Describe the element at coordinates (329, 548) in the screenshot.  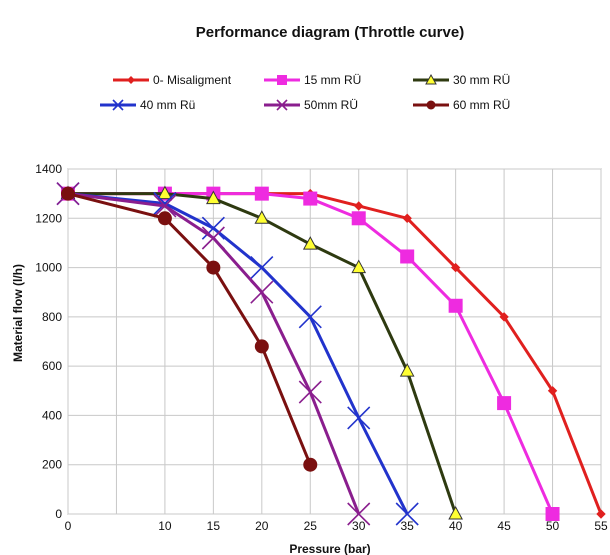
I see `x-axis-title: Pressure (bar)` at that location.